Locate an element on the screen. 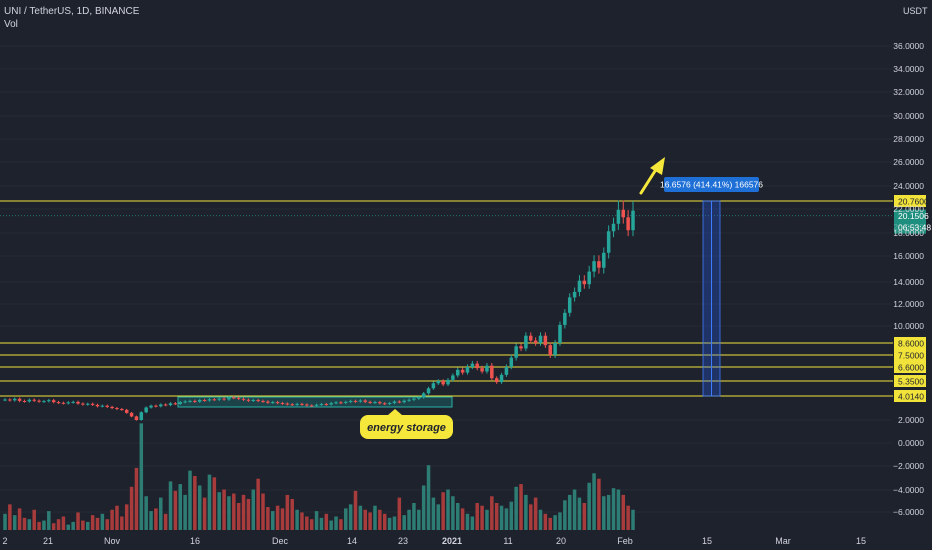 Image resolution: width=932 pixels, height=550 pixels. callout-bubble is located at coordinates (406, 427).